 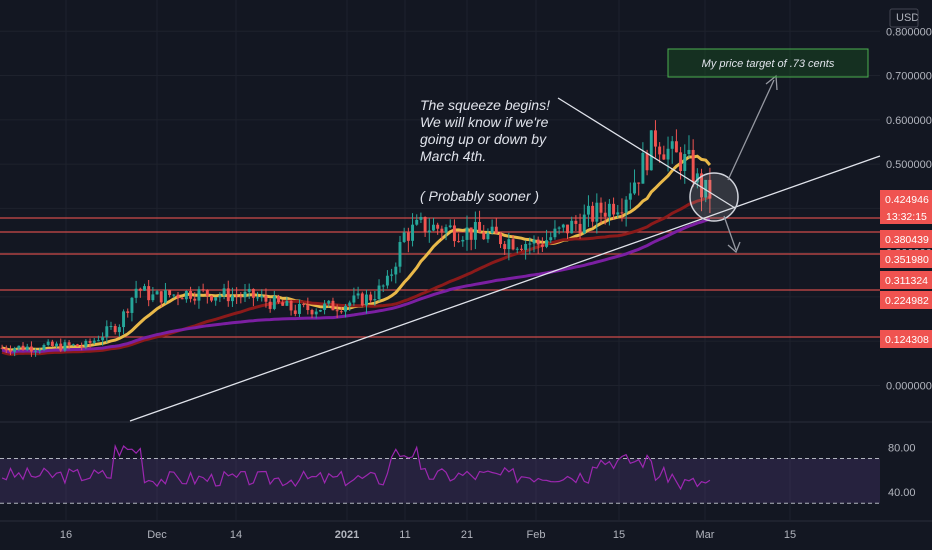 I want to click on countdown-label: 13:32:15, so click(x=906, y=217).